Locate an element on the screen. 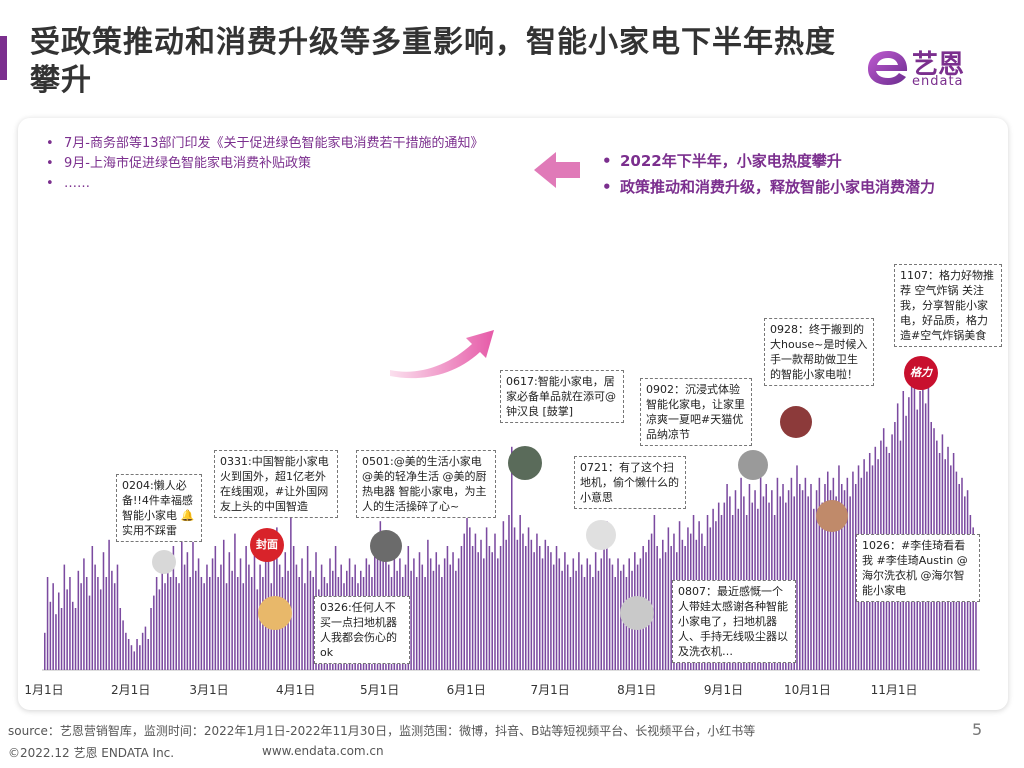  endata-logo-icon is located at coordinates (888, 68).